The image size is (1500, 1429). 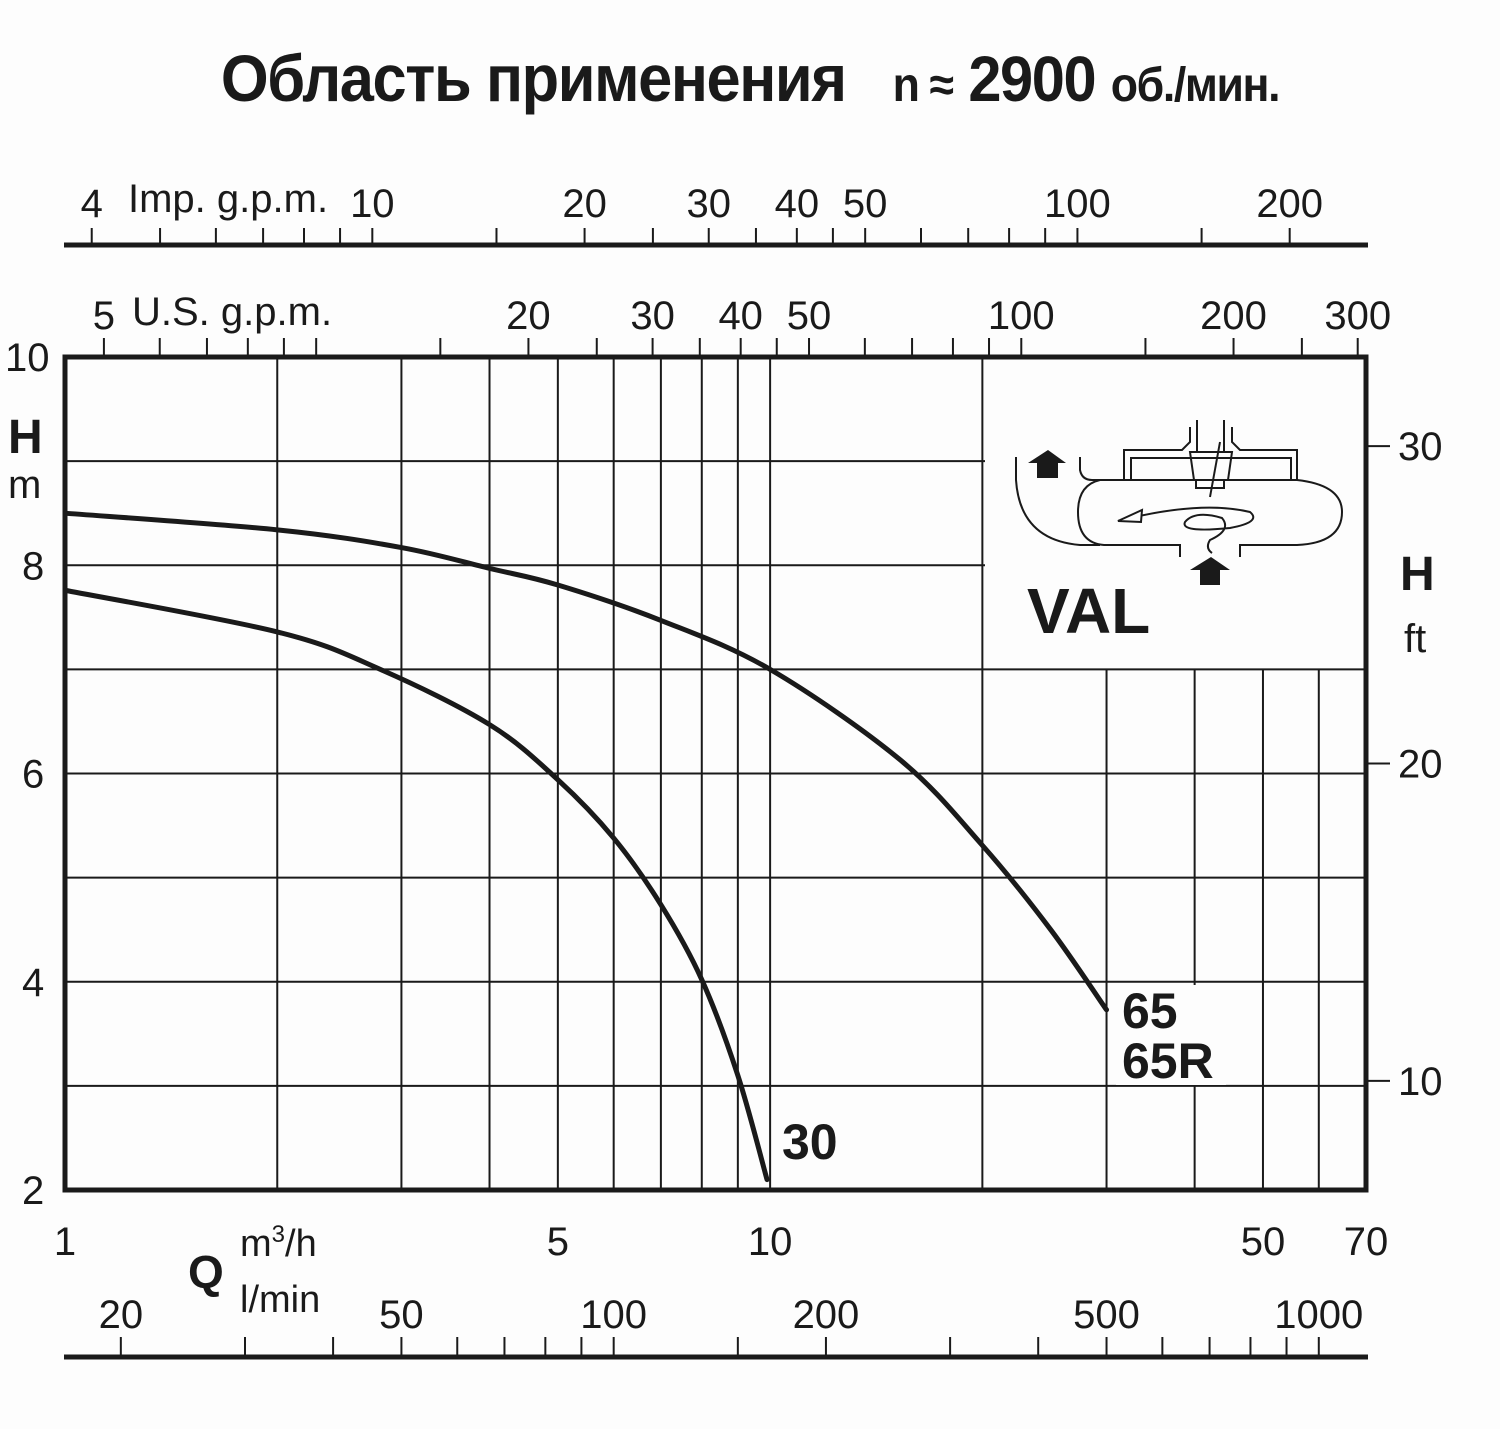 What do you see at coordinates (613, 1315) in the screenshot?
I see `x-lmin-tick-label: 100` at bounding box center [613, 1315].